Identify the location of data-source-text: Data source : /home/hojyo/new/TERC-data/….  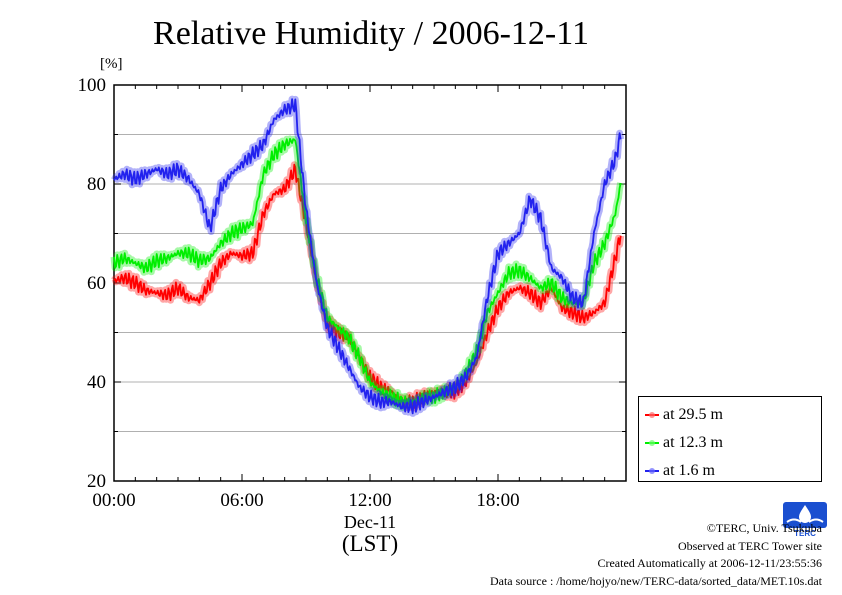
(655, 580).